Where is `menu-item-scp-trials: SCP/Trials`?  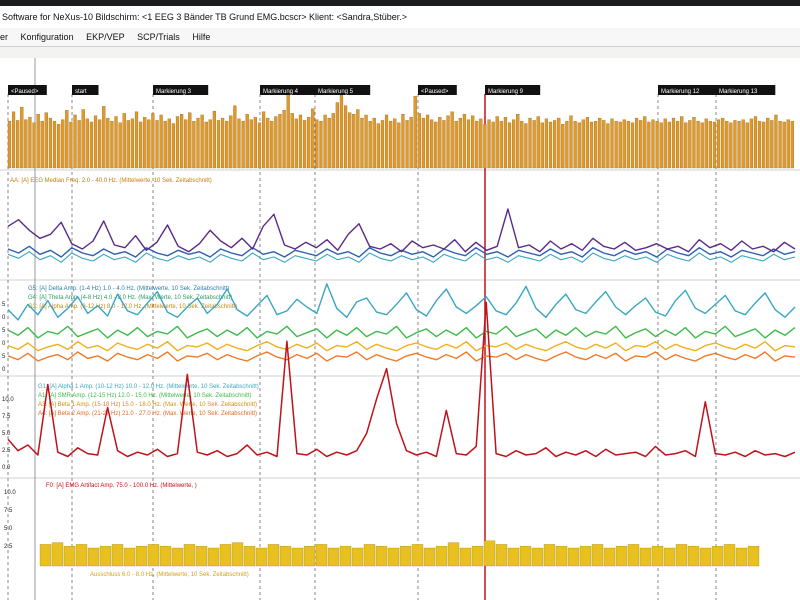
menu-item-scp-trials: SCP/Trials is located at coordinates (158, 37).